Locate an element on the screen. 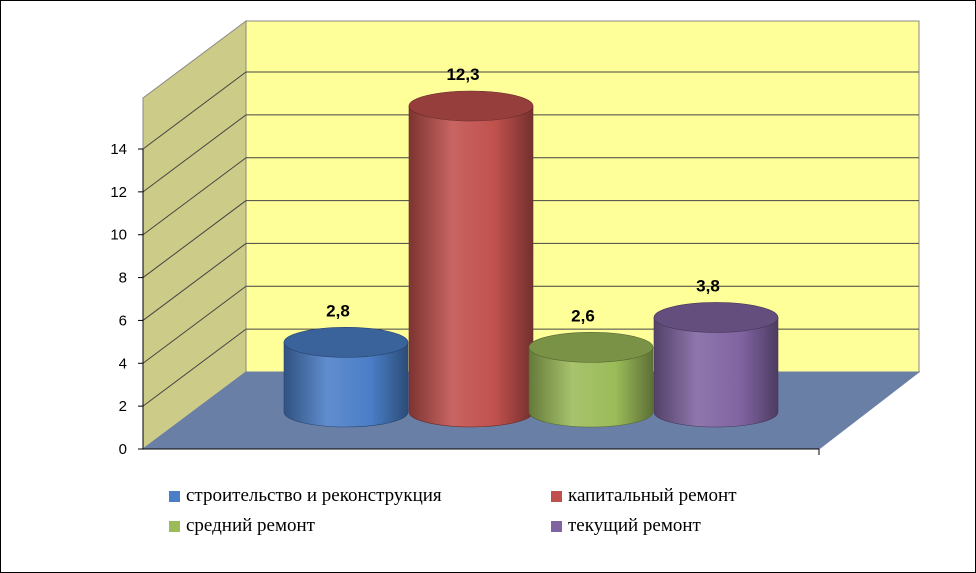  legend-item: средний ремонт is located at coordinates (242, 526).